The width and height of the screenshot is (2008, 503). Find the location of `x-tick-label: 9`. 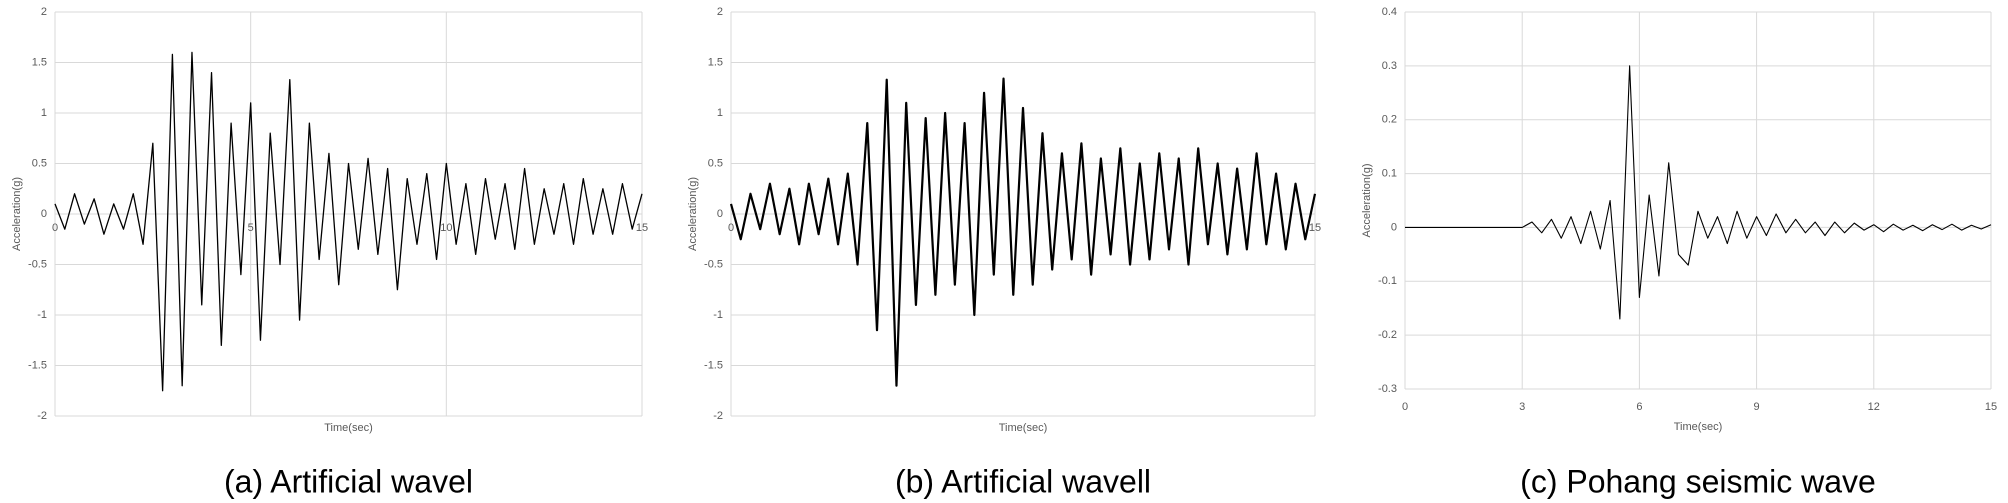

x-tick-label: 9 is located at coordinates (1757, 407).